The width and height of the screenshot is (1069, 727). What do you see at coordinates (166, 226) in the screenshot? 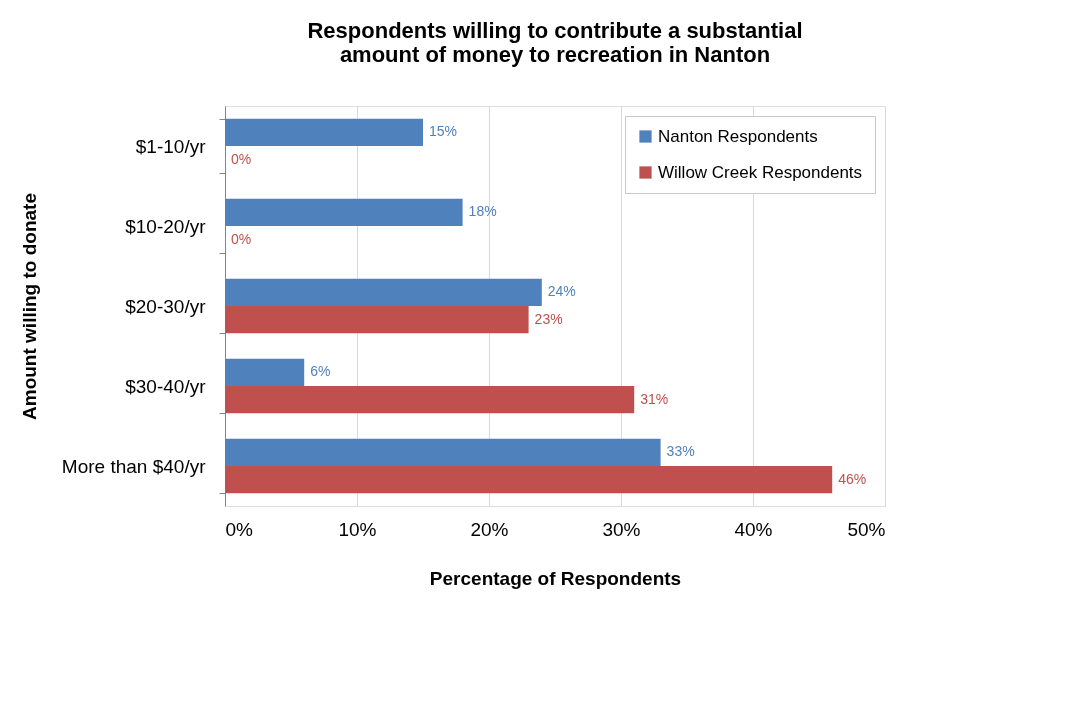
I see `y-tick-label: $10-20/yr` at bounding box center [166, 226].